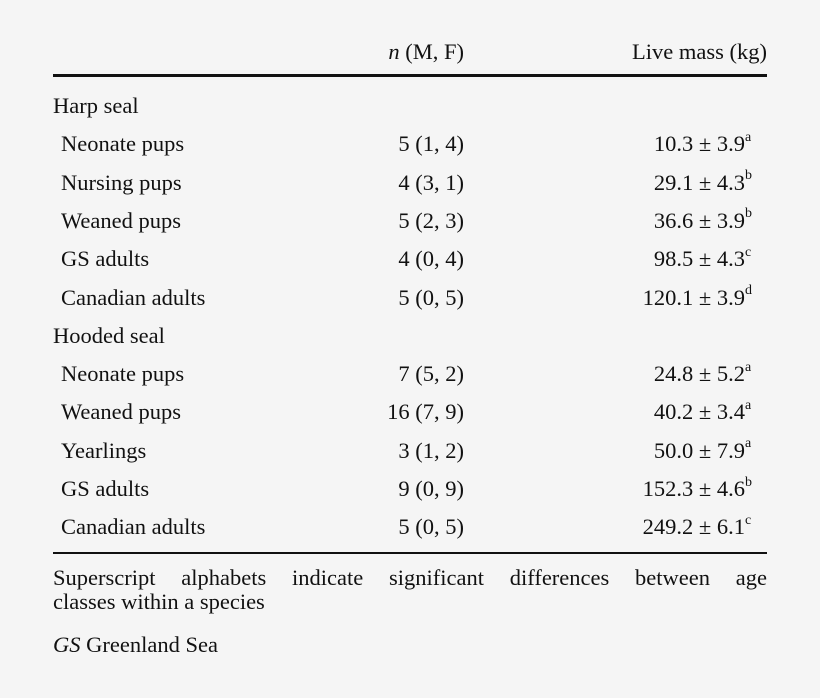 The width and height of the screenshot is (820, 698). What do you see at coordinates (431, 220) in the screenshot?
I see `row-n: 5 (2, 3)` at bounding box center [431, 220].